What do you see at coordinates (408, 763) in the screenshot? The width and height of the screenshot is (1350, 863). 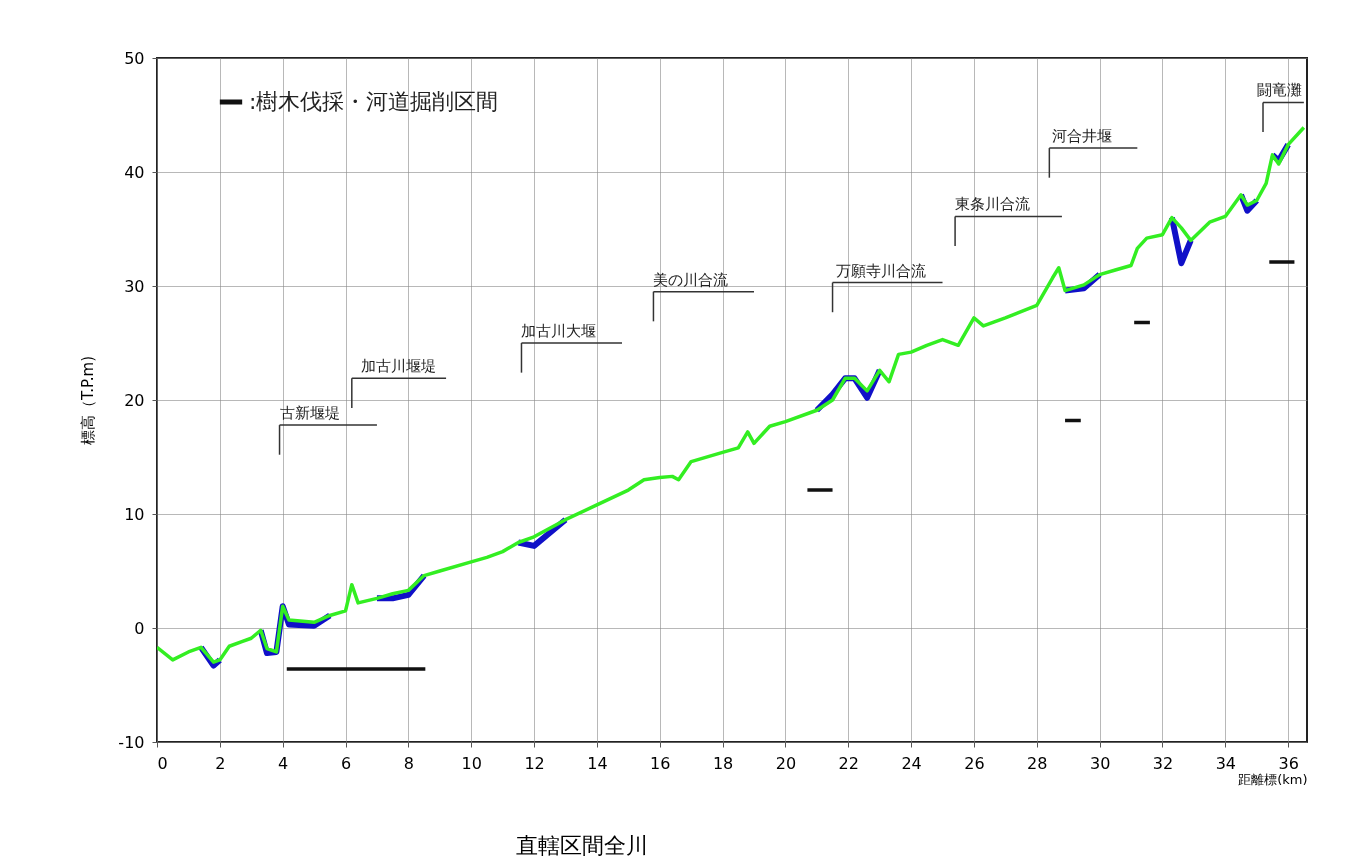 I see `x-tick-label: 8` at bounding box center [408, 763].